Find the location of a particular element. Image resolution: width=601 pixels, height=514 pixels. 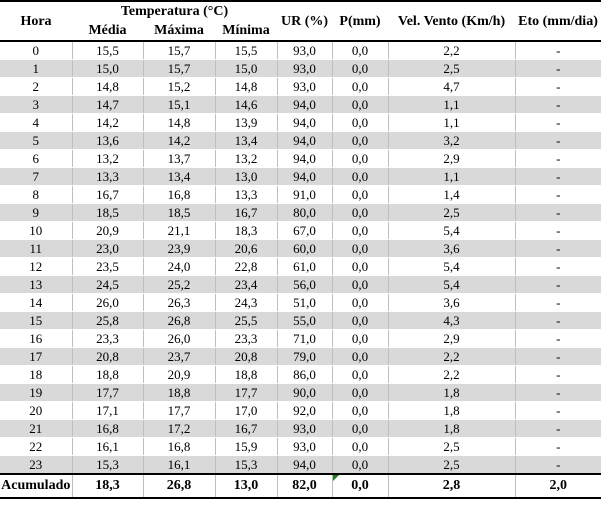

cell-maxima: 15,1 is located at coordinates (178, 104).